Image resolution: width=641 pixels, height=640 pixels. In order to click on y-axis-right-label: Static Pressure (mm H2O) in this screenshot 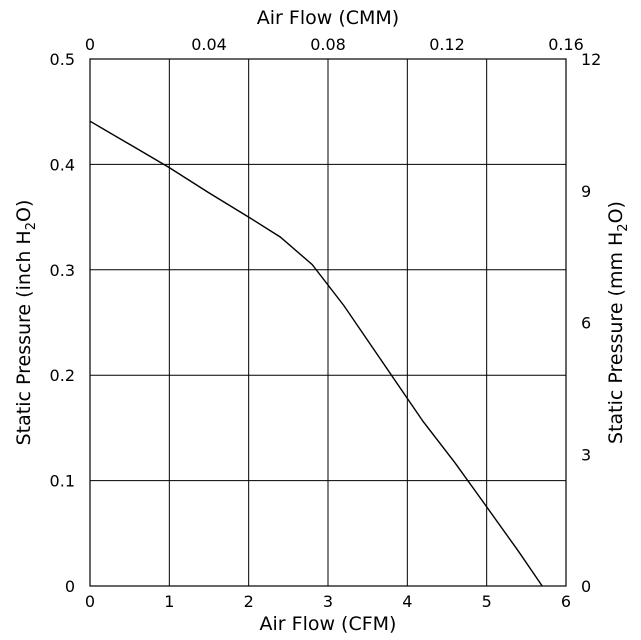, I will do `click(618, 322)`.